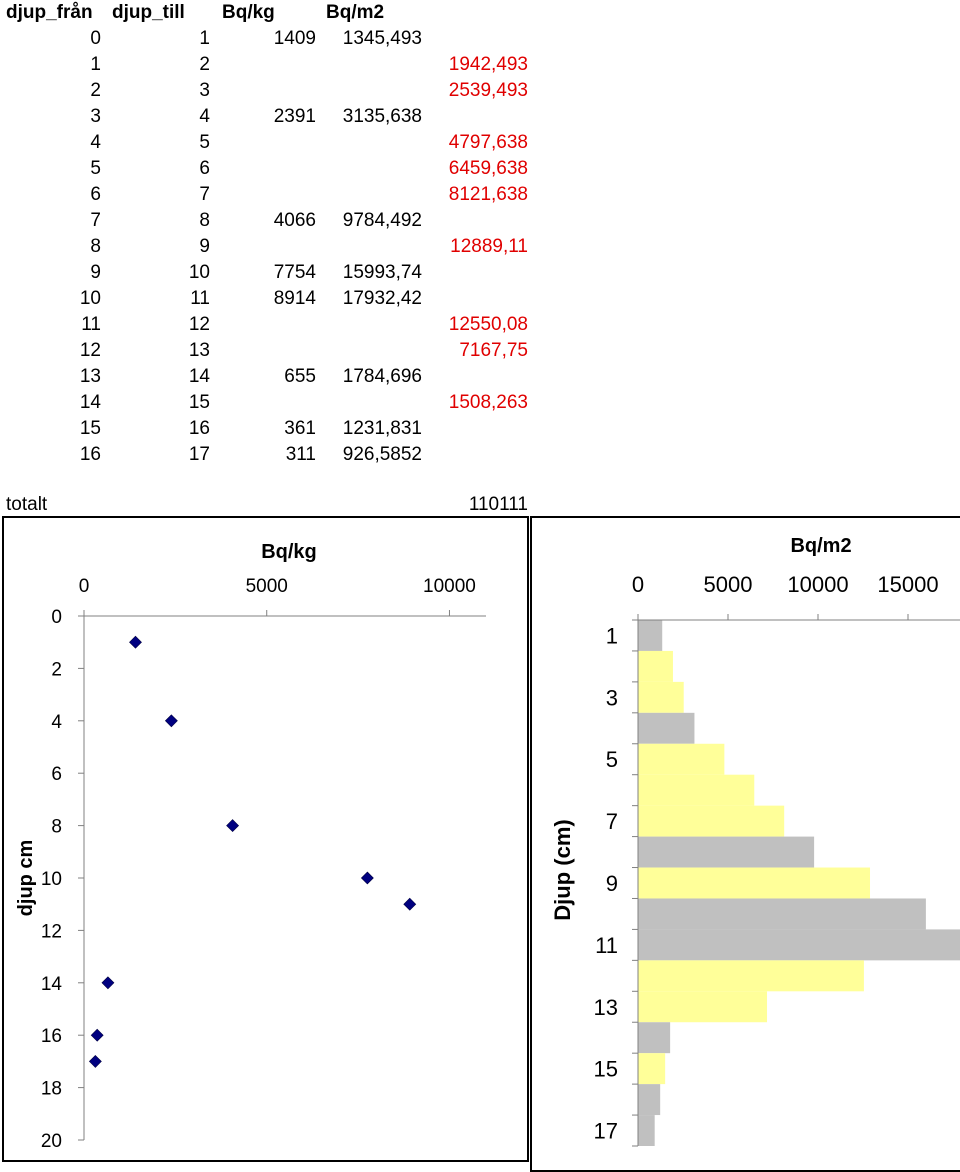 The height and width of the screenshot is (1172, 960). What do you see at coordinates (148, 12) in the screenshot?
I see `header-djup-till: djup_till` at bounding box center [148, 12].